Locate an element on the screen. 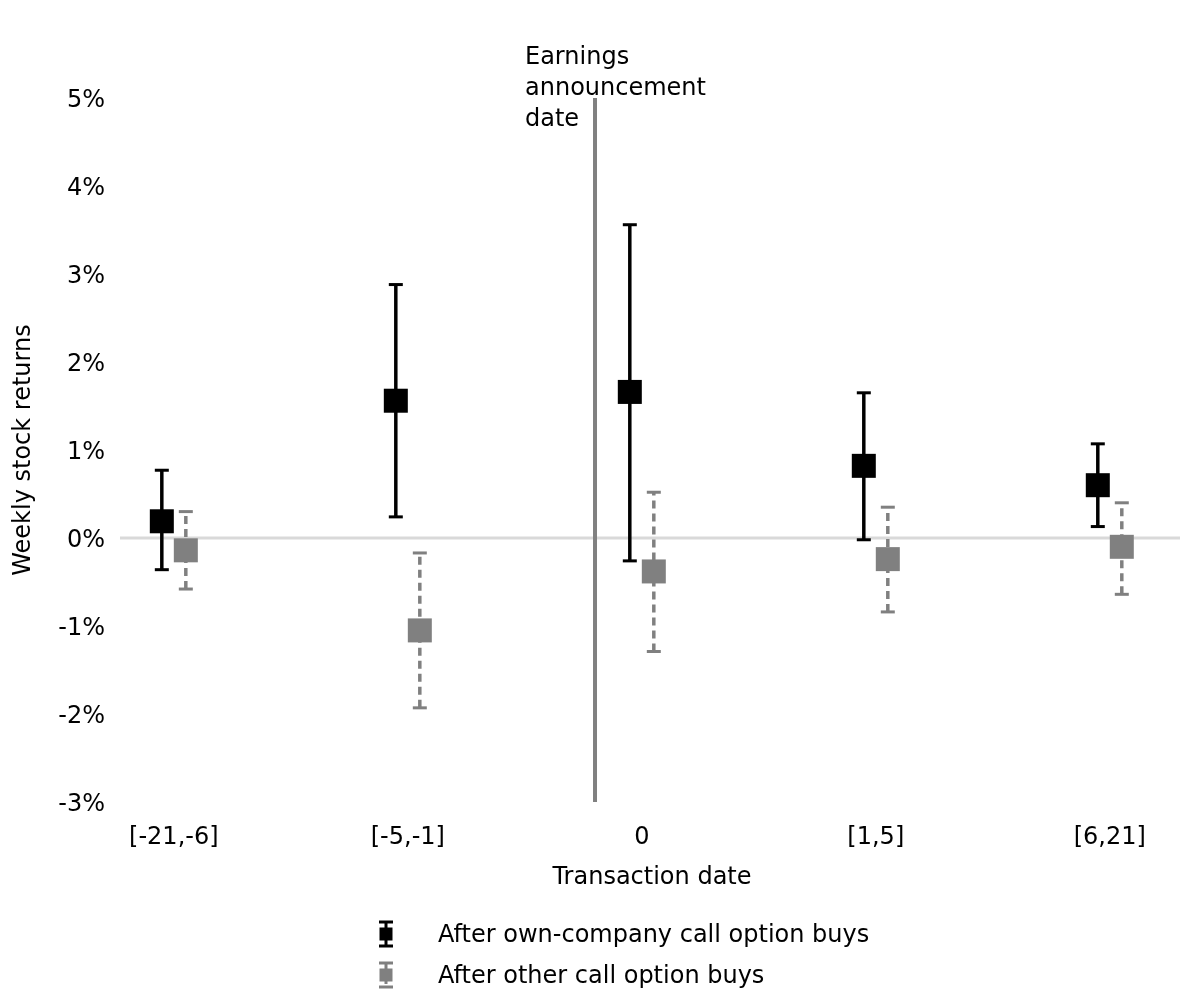 The width and height of the screenshot is (1180, 990). y-tick-label: -2% is located at coordinates (81, 715).